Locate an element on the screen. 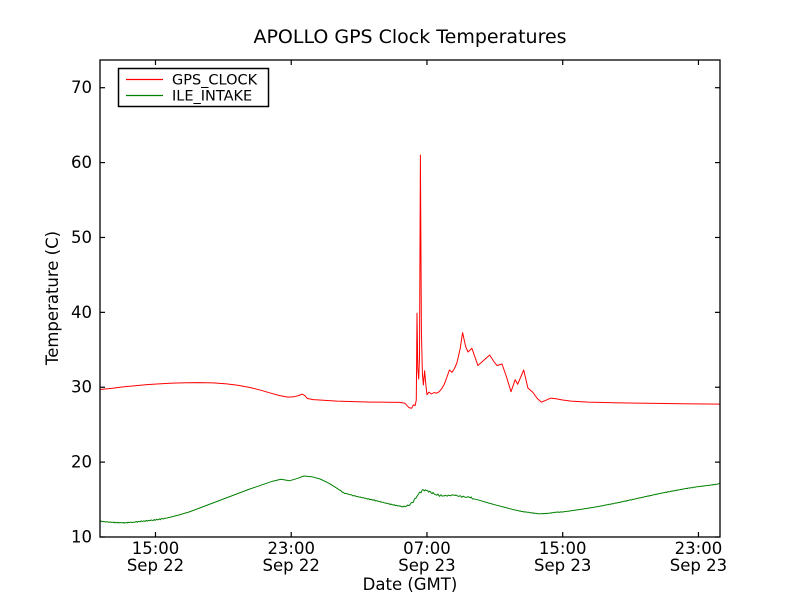  legend-label-gps-clock: GPS_CLOCK is located at coordinates (215, 81).